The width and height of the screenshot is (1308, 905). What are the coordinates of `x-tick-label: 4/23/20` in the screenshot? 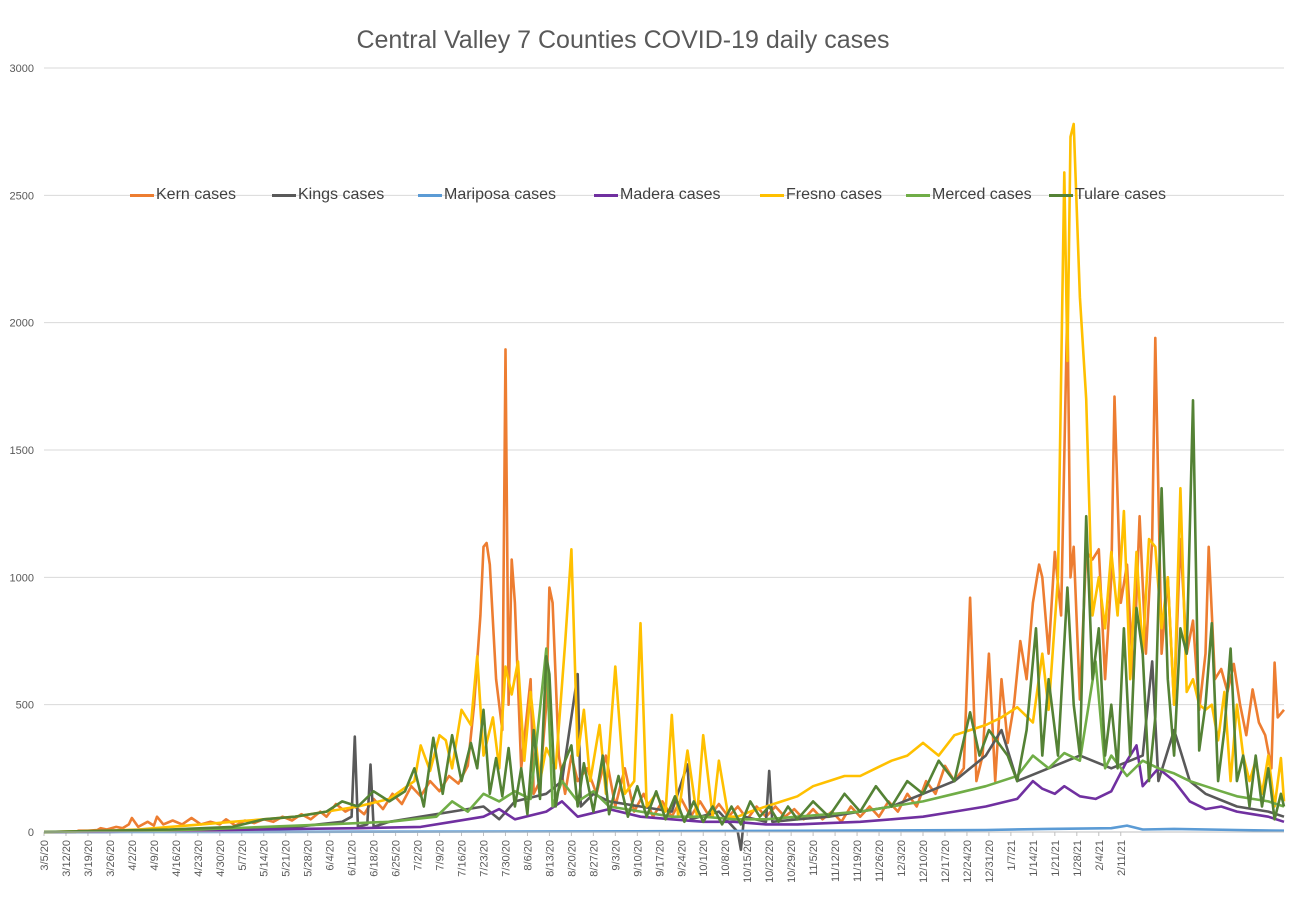 It's located at (199, 858).